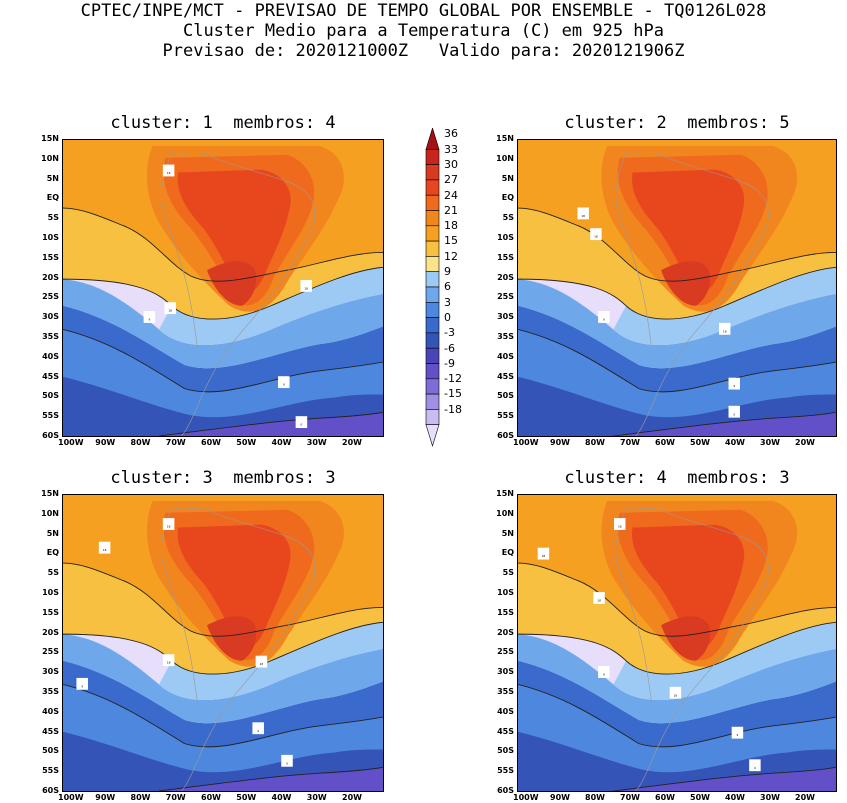 This screenshot has height=803, width=847. What do you see at coordinates (700, 797) in the screenshot?
I see `longitude-tick-label: 50W` at bounding box center [700, 797].